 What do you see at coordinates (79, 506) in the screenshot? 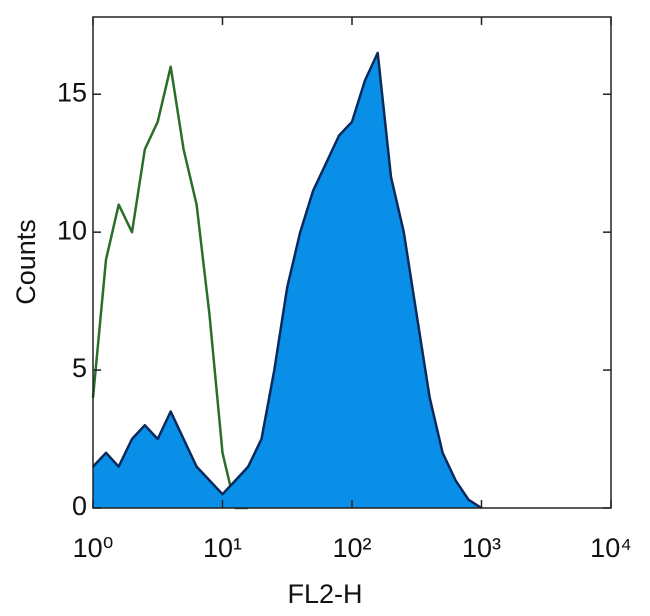
I see `y-tick-label: 0` at bounding box center [79, 506].